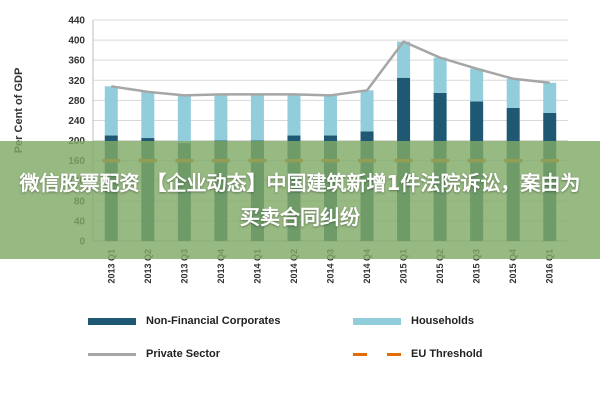  I want to click on banner-text: 微信股票配资 【企业动态】中国建筑新增1件法院诉讼，案由为买卖合同纠纷, so click(300, 200).